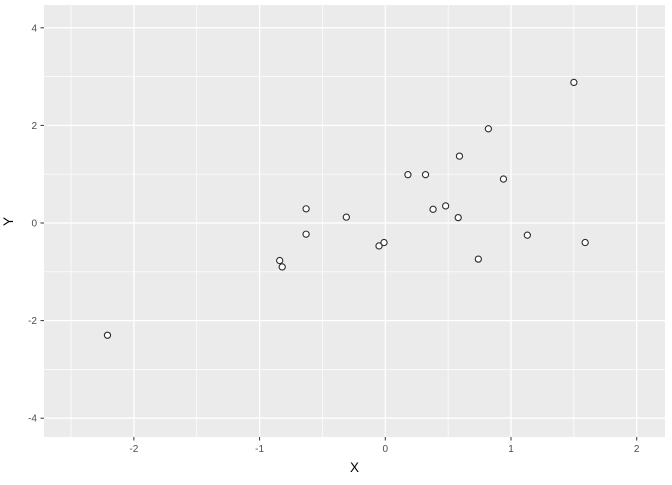 The height and width of the screenshot is (485, 672). What do you see at coordinates (511, 449) in the screenshot?
I see `x-tick-label: 1` at bounding box center [511, 449].